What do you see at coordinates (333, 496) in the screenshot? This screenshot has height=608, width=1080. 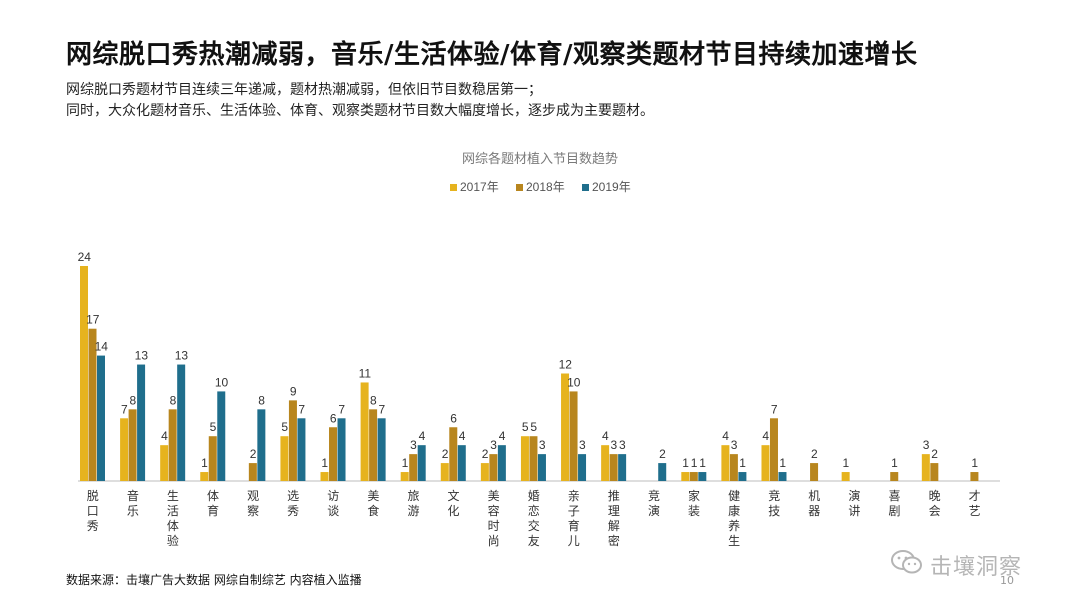 I see `category-label: 访` at bounding box center [333, 496].